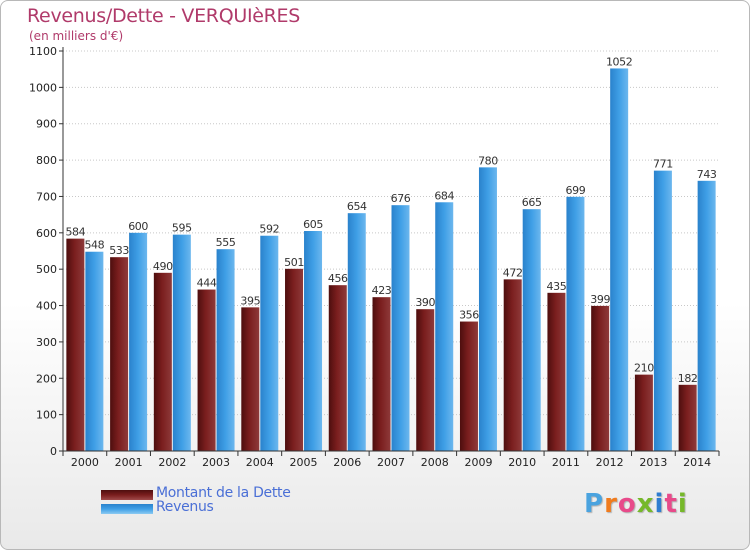 This screenshot has width=750, height=550. I want to click on data-label-dette: 533, so click(119, 250).